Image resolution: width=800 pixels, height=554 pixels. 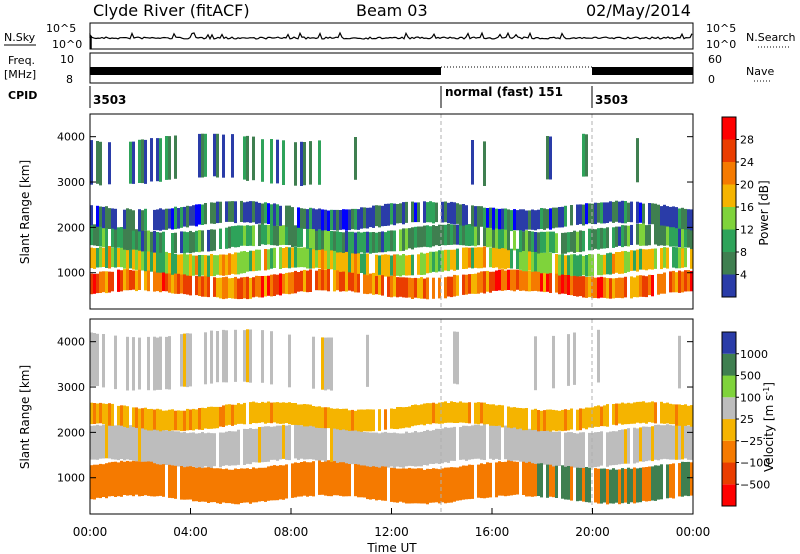 What do you see at coordinates (750, 376) in the screenshot?
I see `velocity-colorbar-tick-label: 500` at bounding box center [750, 376].